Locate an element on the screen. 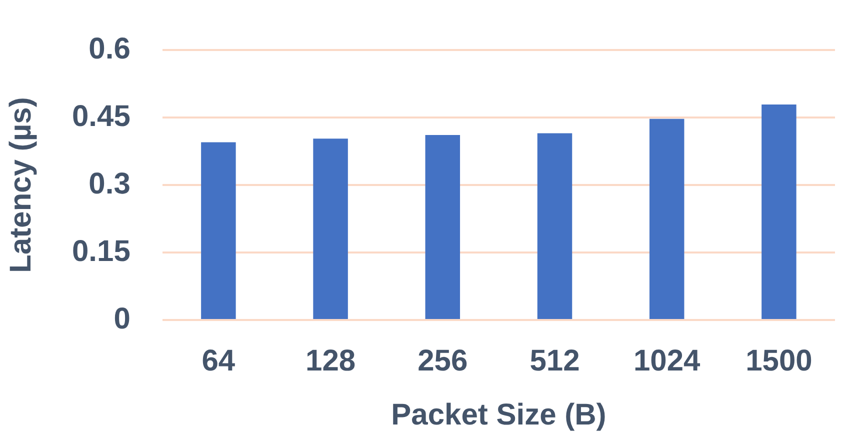  x-tick-label: 1500 is located at coordinates (779, 361).